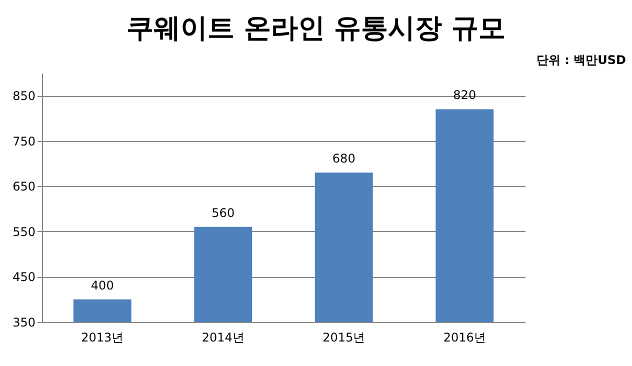  What do you see at coordinates (24, 187) in the screenshot?
I see `y-tick-label: 650` at bounding box center [24, 187].